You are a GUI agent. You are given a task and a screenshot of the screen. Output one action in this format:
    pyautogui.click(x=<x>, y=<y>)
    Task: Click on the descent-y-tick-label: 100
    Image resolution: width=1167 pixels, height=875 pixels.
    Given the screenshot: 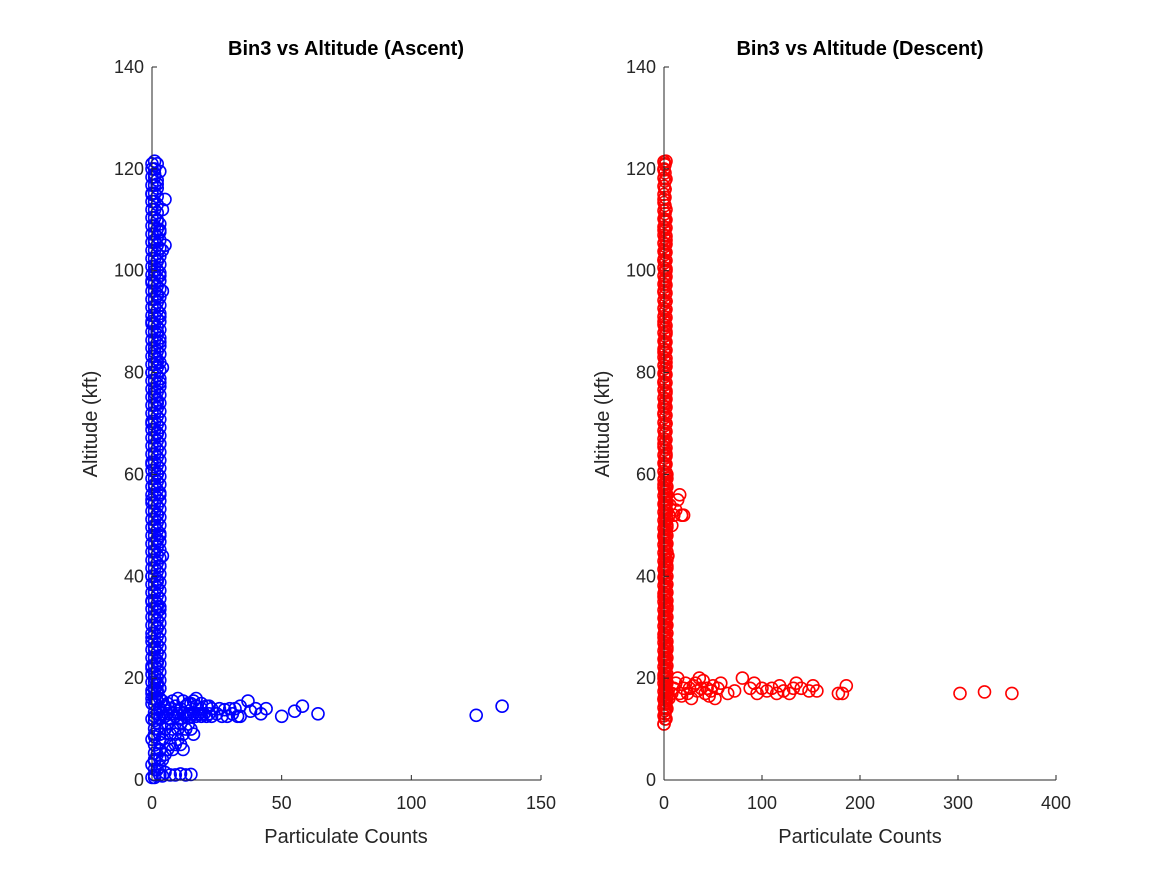 What is the action you would take?
    pyautogui.click(x=641, y=271)
    